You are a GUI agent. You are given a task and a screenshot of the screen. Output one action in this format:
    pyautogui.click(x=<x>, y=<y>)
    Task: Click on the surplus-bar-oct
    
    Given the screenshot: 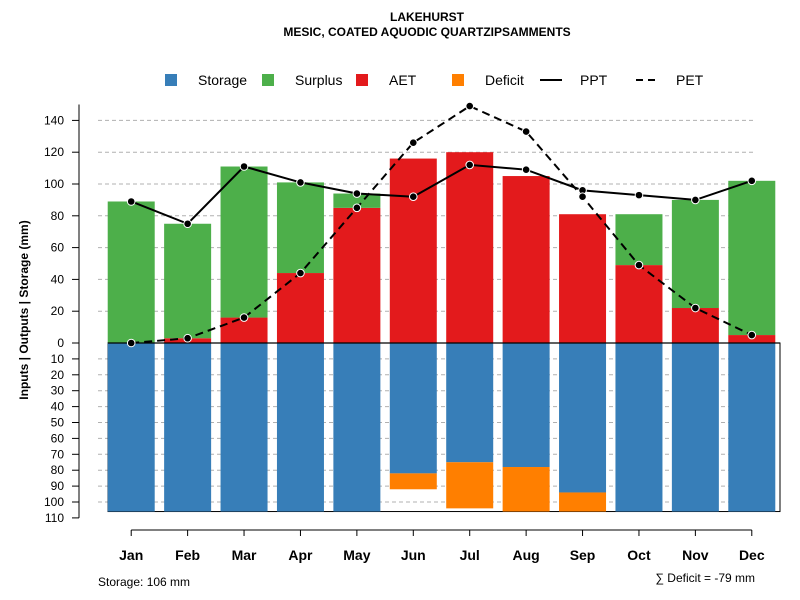 What is the action you would take?
    pyautogui.click(x=639, y=240)
    